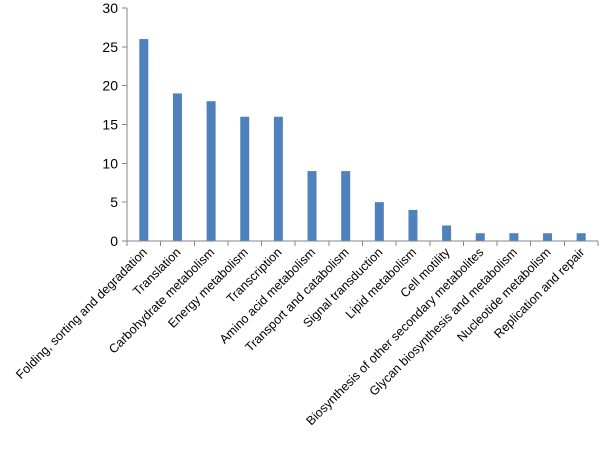 This screenshot has width=600, height=457. I want to click on x-tick-label: Folding, sorting and degradation, so click(81, 313).